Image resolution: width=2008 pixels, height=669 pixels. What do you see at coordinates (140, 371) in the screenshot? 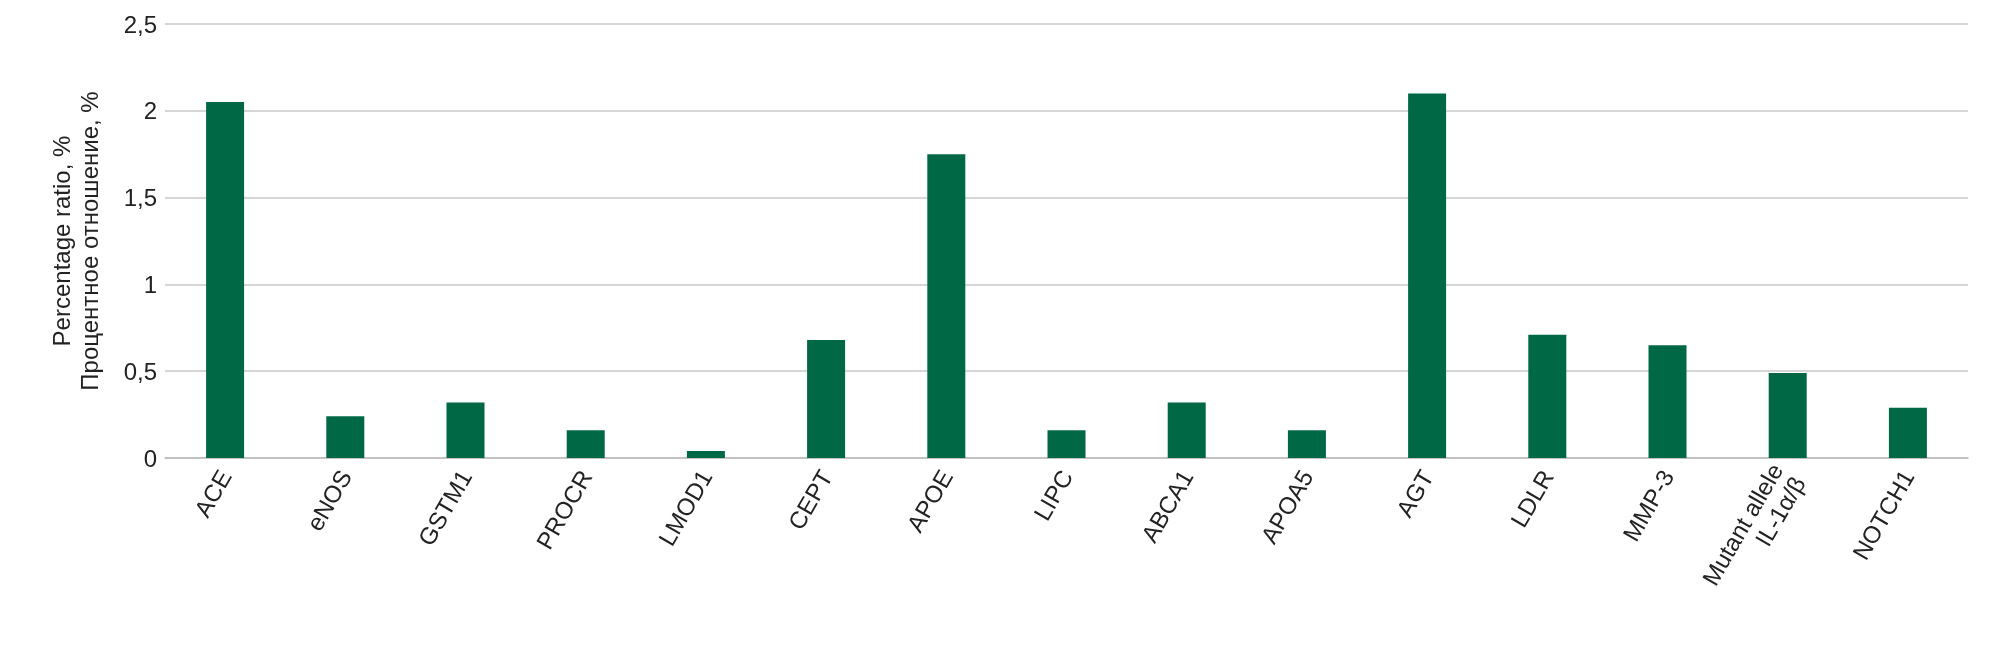
I see `y-tick-label: 0,5` at bounding box center [140, 371].